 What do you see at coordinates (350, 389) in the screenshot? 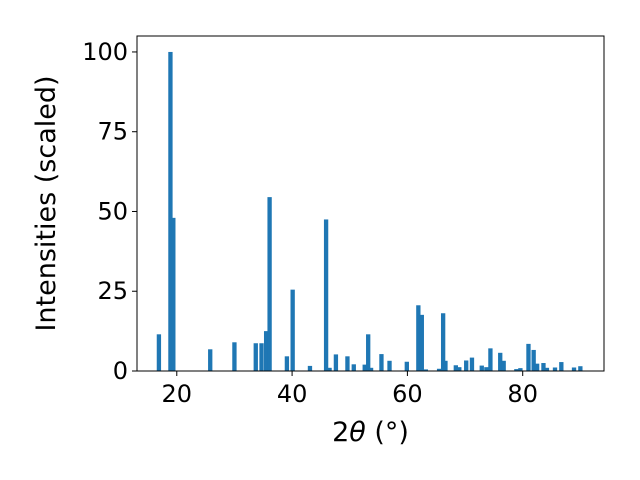
I see `x-axis-ticks: 20 40 60 80` at bounding box center [350, 389].